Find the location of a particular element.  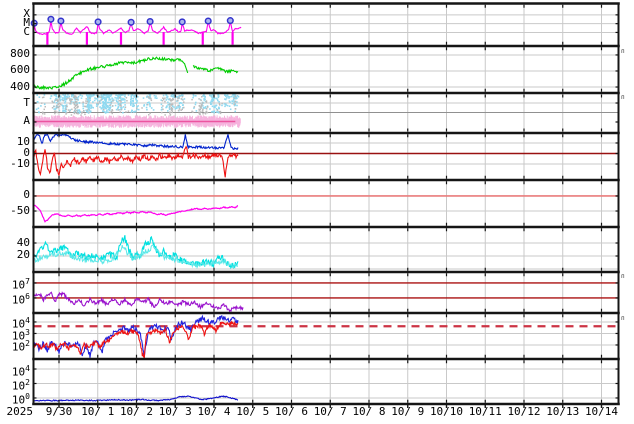

y-tick-label-low-energy-flux: 10² is located at coordinates (20, 385).